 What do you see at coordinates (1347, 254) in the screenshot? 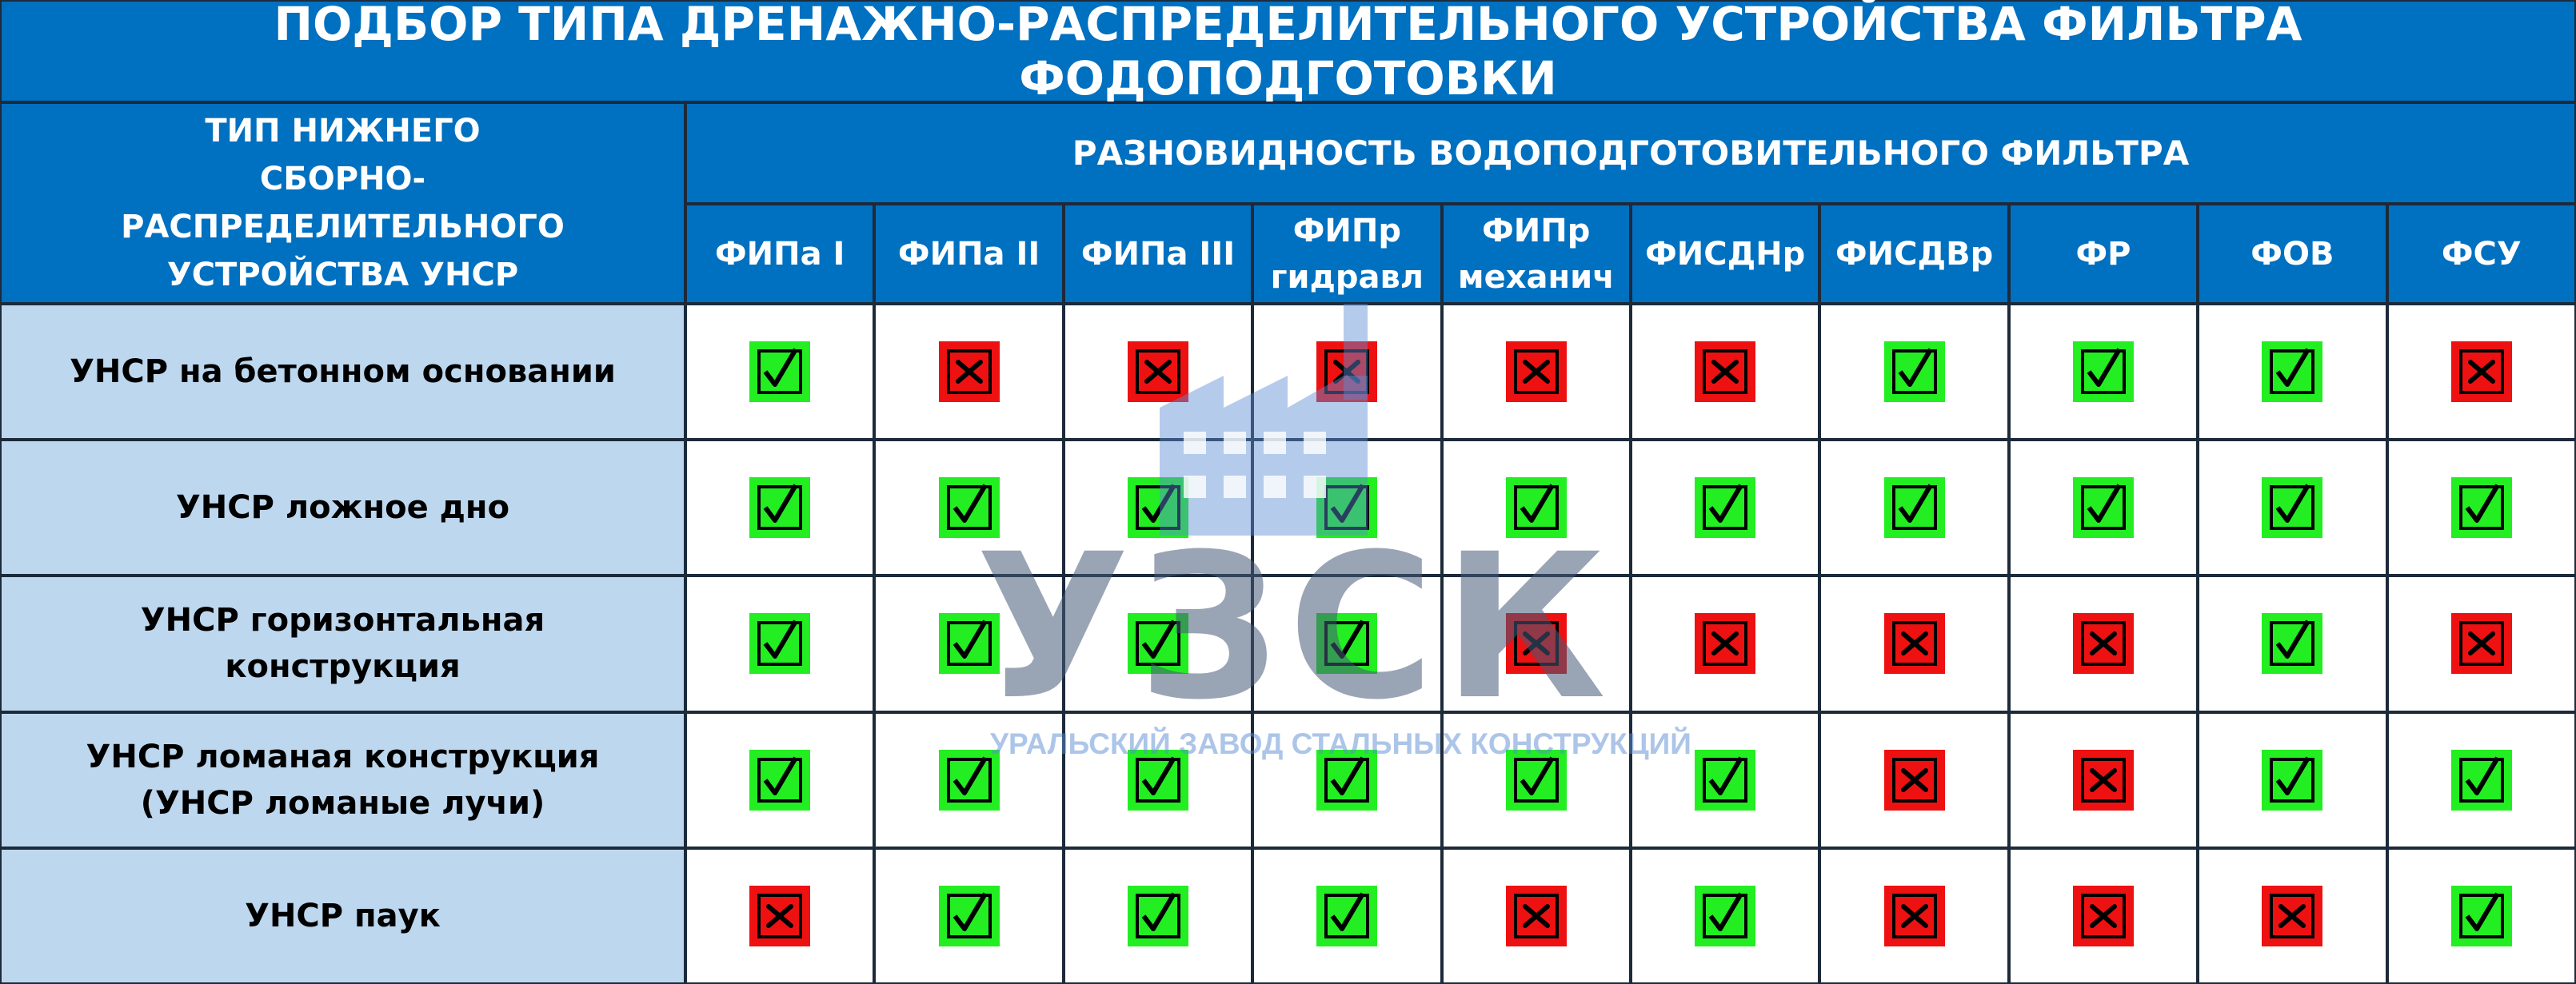
I see `column-header: ФИПр гидравл` at bounding box center [1347, 254].